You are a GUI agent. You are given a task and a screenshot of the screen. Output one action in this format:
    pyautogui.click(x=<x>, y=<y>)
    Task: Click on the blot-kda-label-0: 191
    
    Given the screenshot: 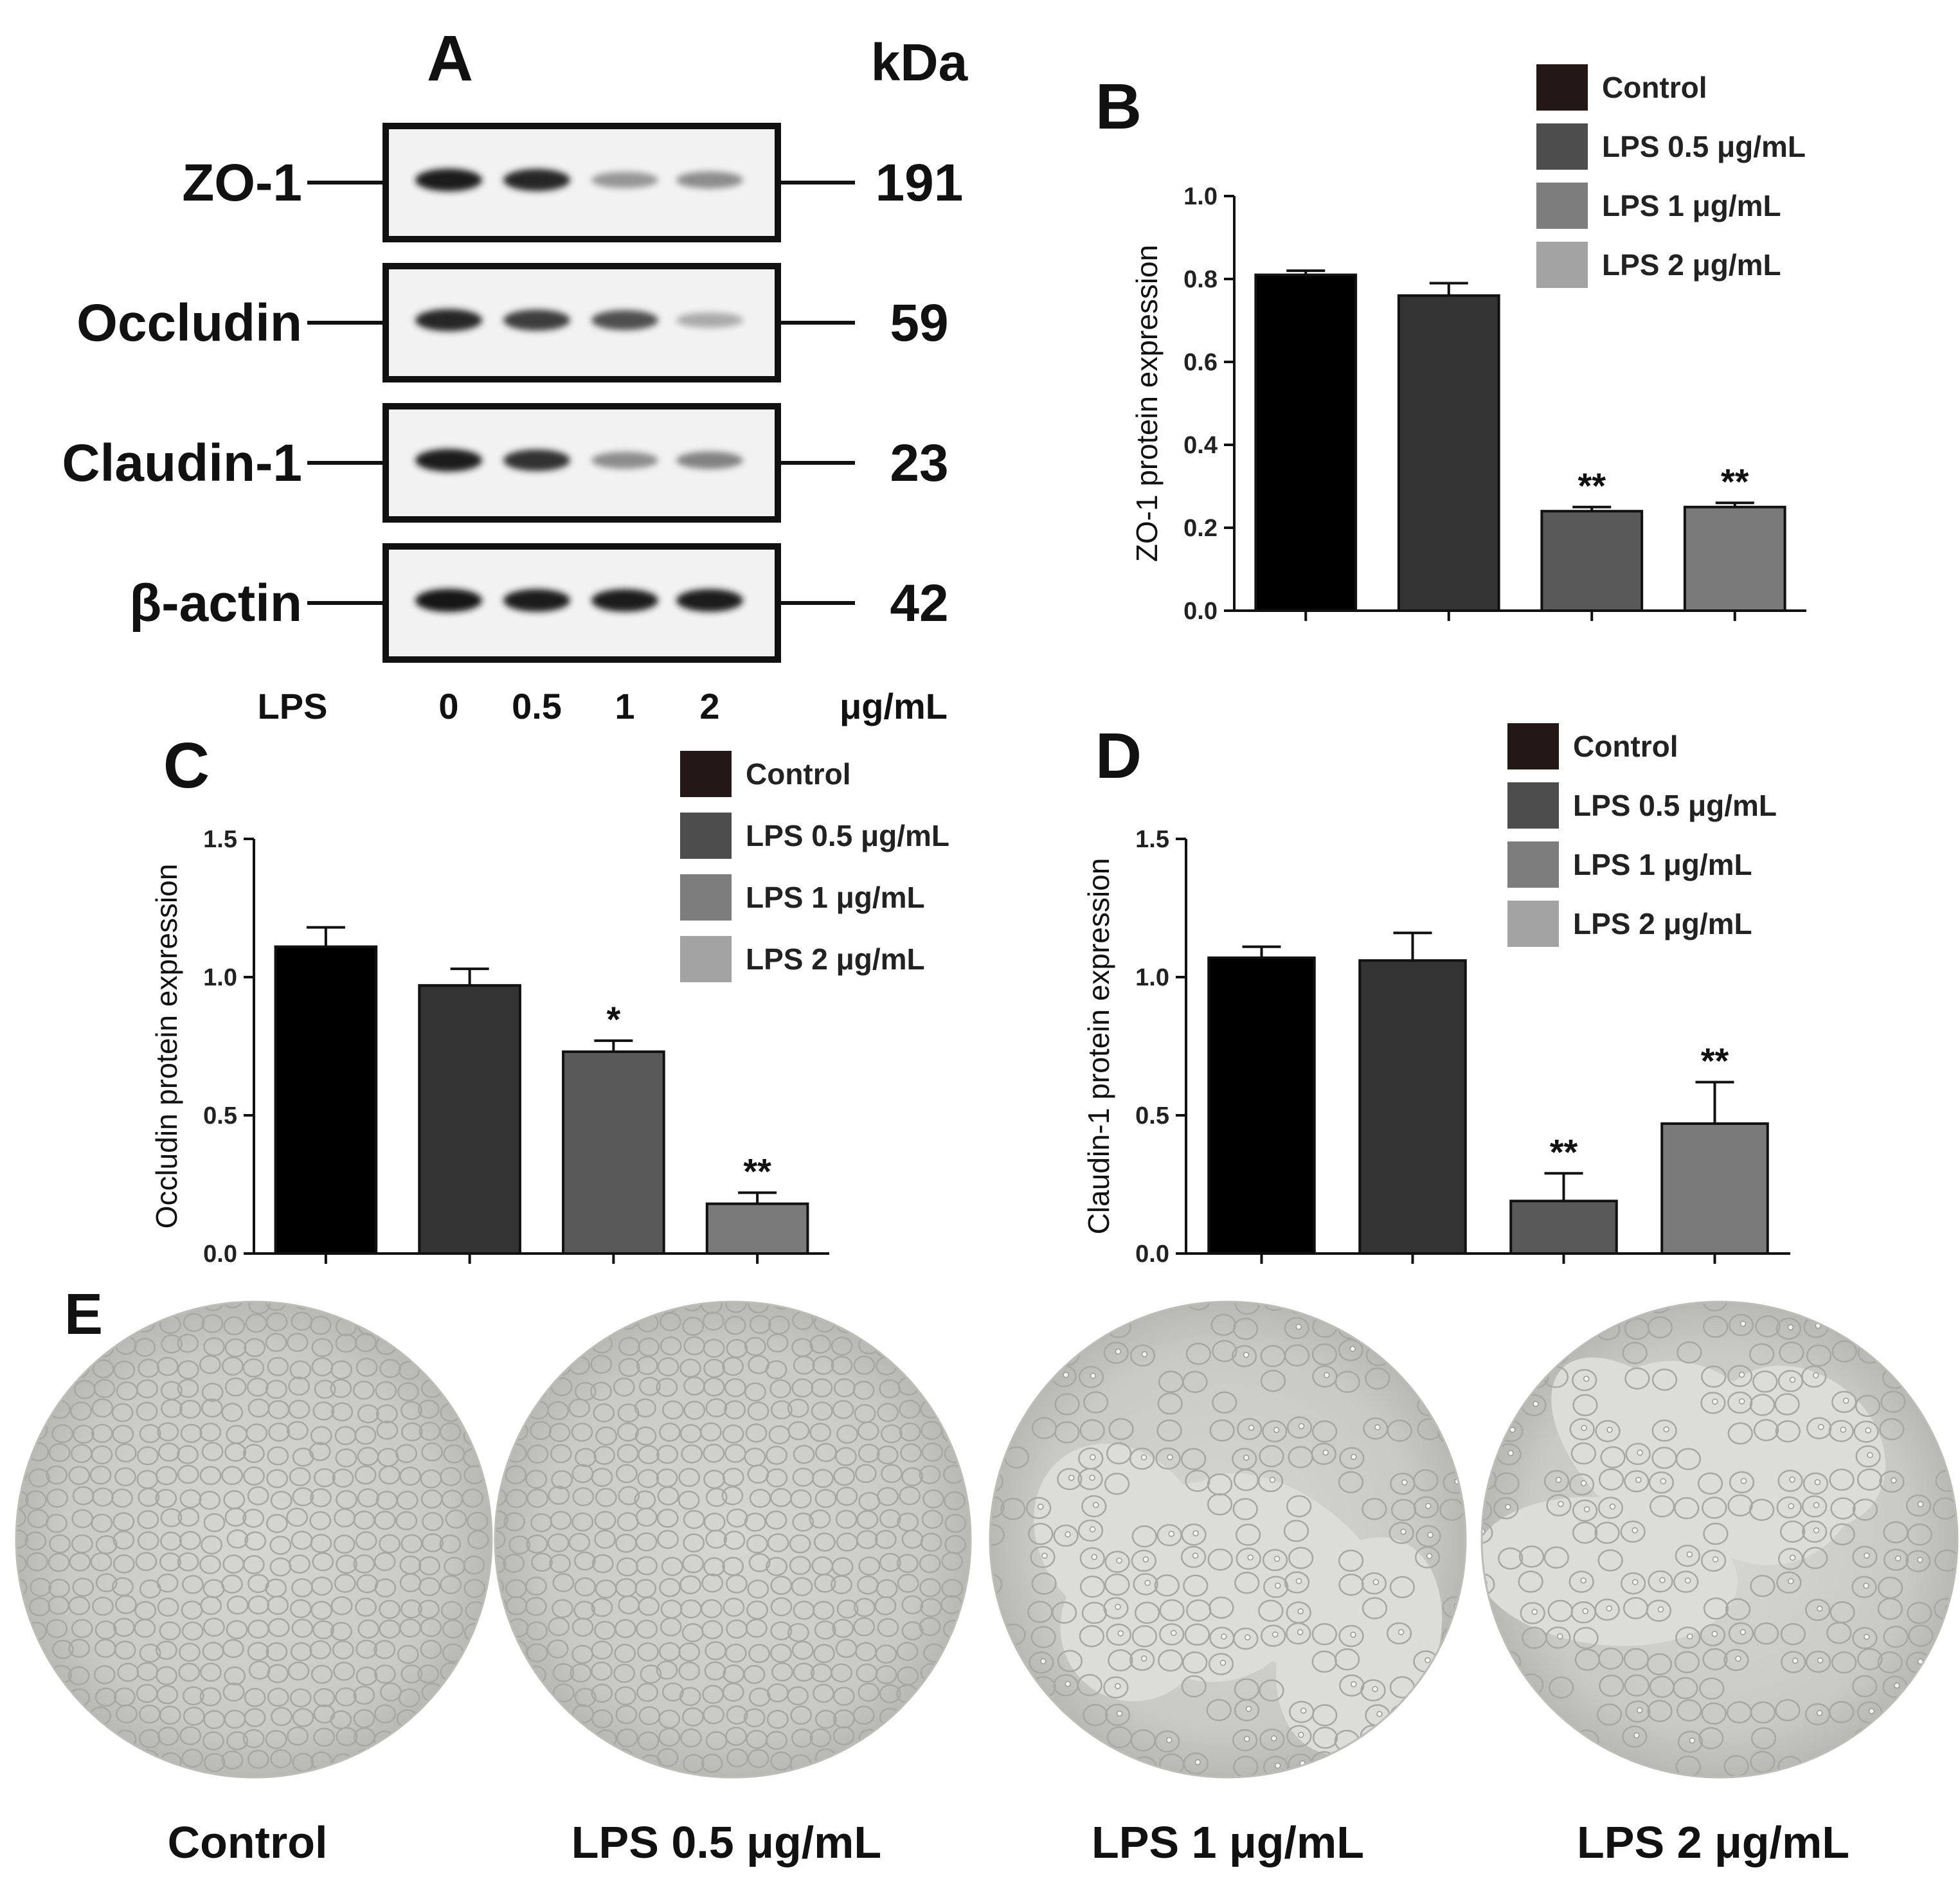 What is the action you would take?
    pyautogui.click(x=920, y=183)
    